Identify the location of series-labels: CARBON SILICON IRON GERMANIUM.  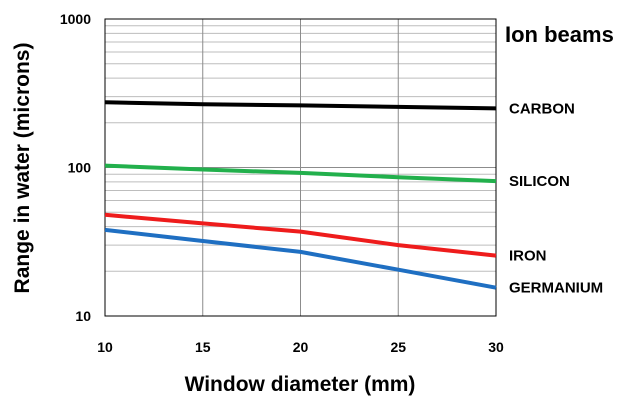
(556, 198).